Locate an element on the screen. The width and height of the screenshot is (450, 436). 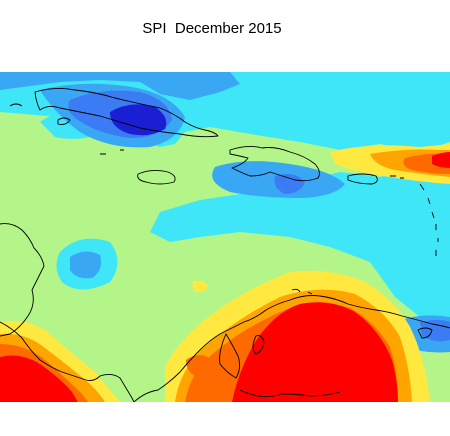
cuba-wet-anomaly is located at coordinates (138, 120).